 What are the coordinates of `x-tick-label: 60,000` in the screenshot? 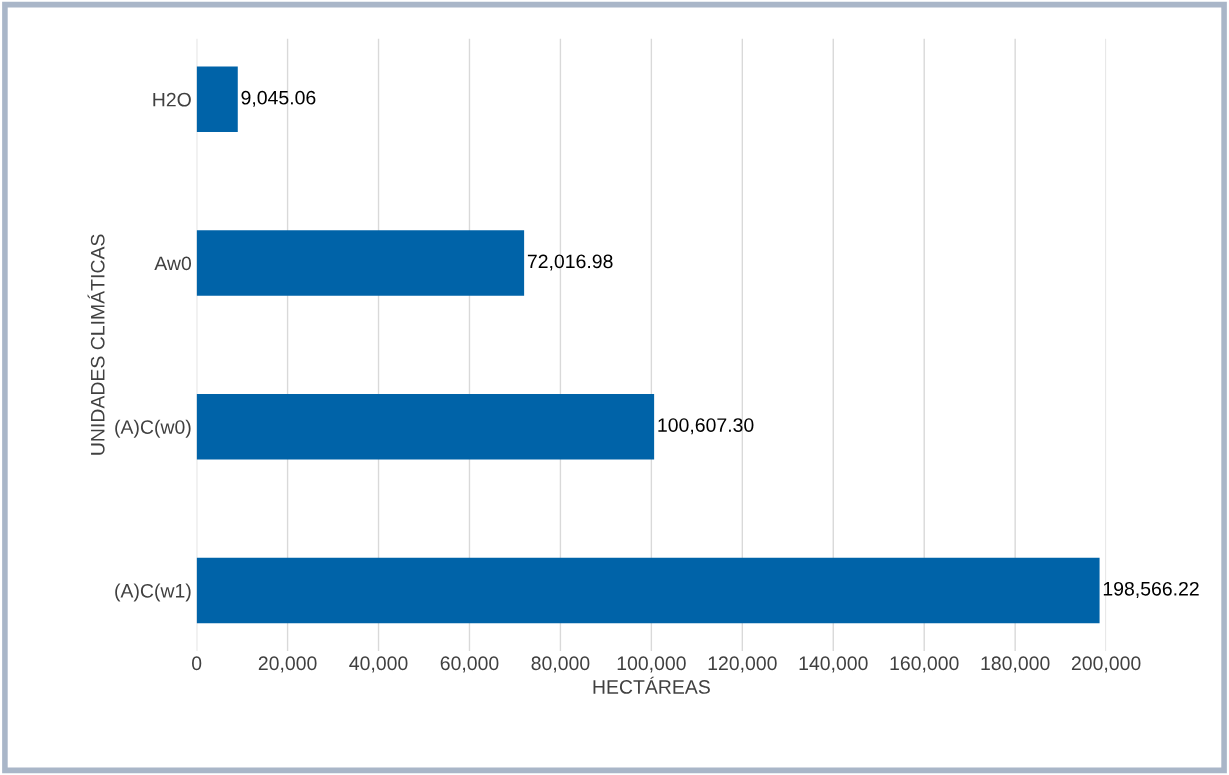 It's located at (469, 664).